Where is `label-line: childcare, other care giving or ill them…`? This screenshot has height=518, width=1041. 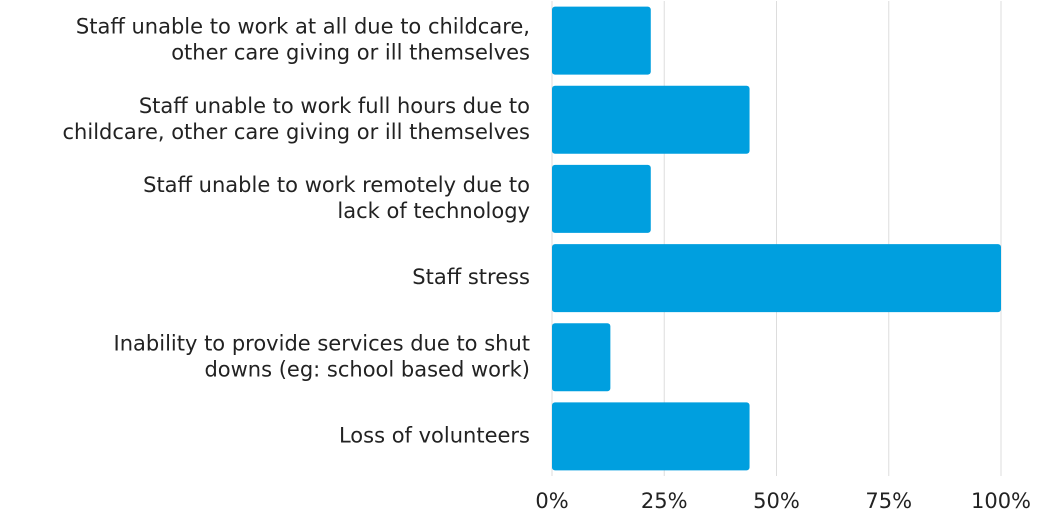 label-line: childcare, other care giving or ill them… is located at coordinates (297, 132).